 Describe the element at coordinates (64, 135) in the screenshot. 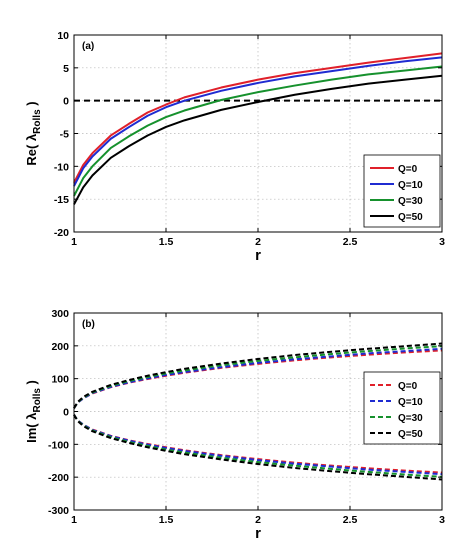

I see `y-tick-label: -5` at that location.